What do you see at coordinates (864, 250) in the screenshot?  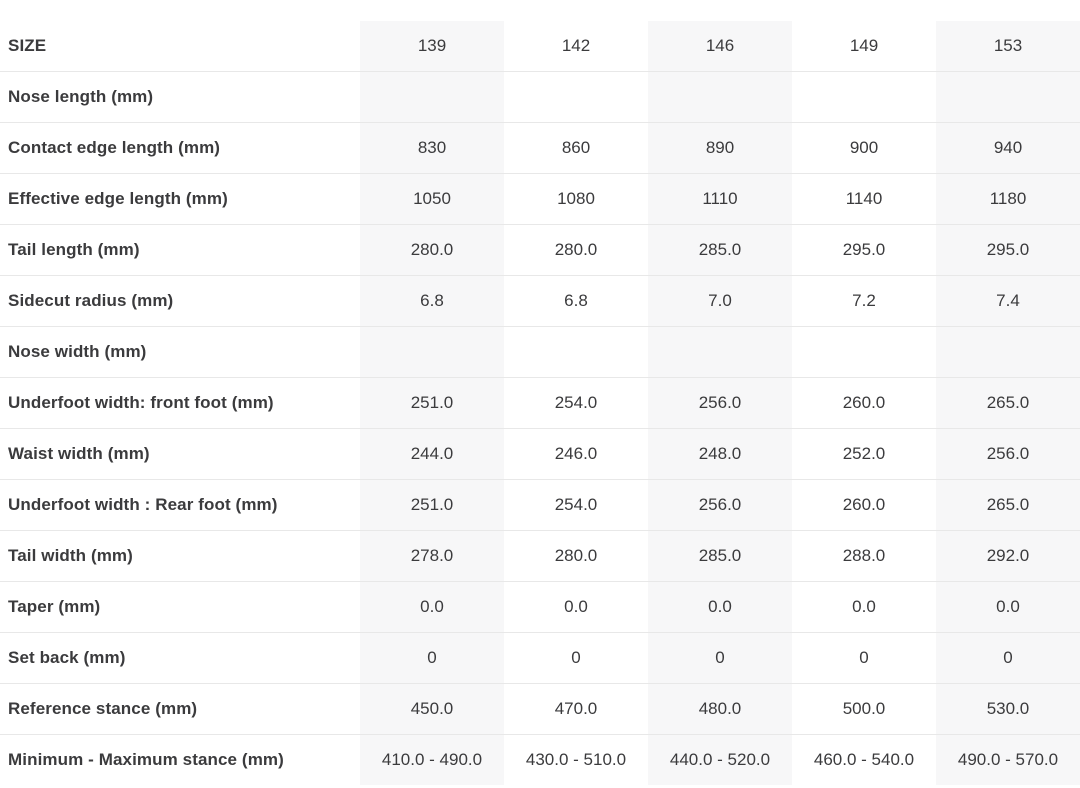 I see `spec-value-cell: 295.0` at bounding box center [864, 250].